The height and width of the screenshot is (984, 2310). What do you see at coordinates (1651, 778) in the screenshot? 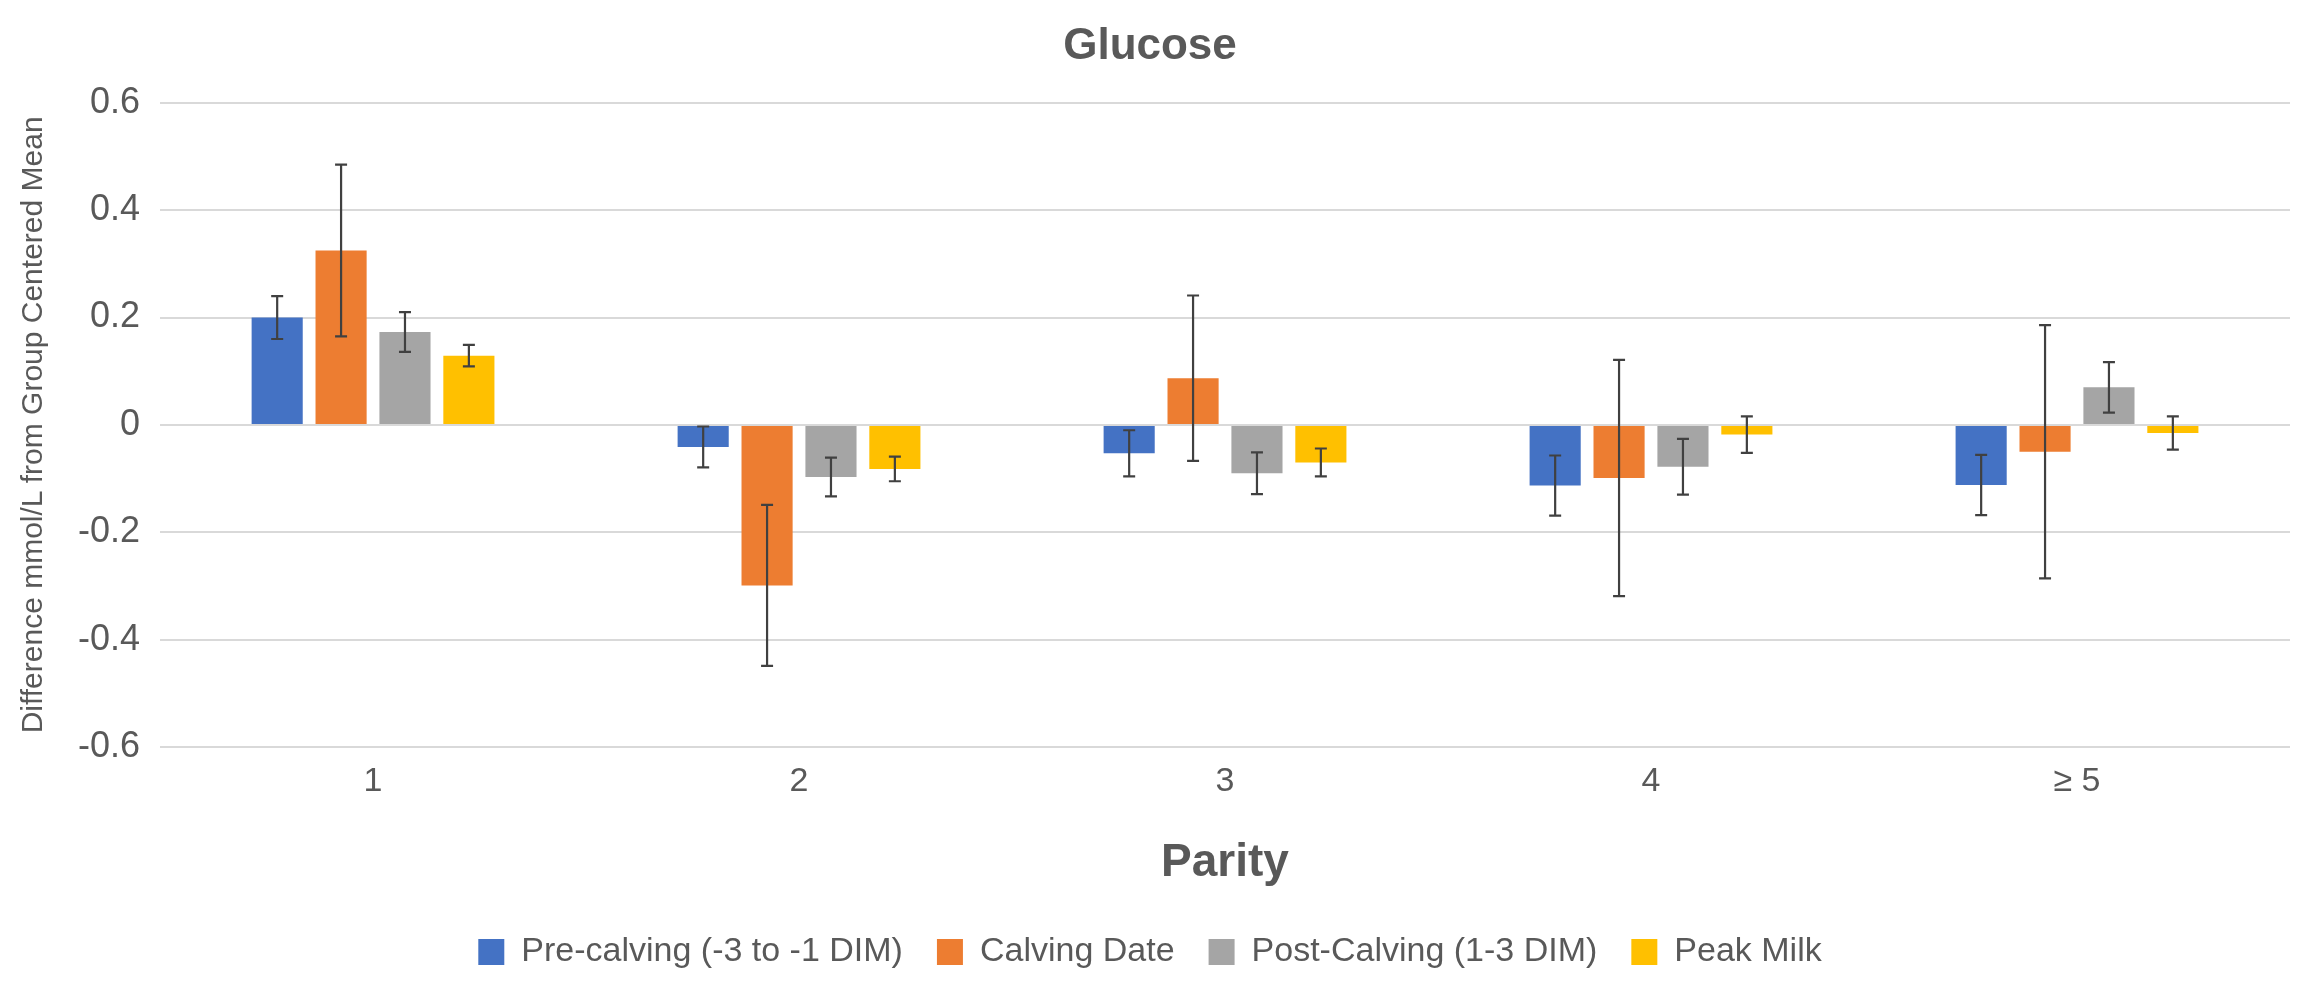
I see `x-tick-label: 4` at bounding box center [1651, 778].